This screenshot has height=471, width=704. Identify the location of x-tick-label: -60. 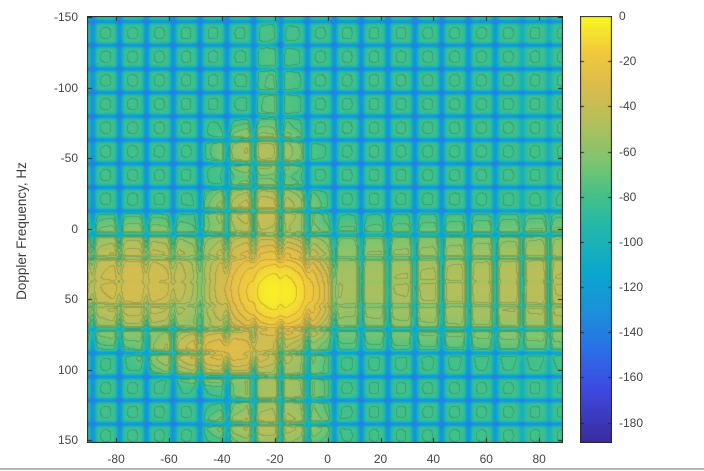
(169, 459).